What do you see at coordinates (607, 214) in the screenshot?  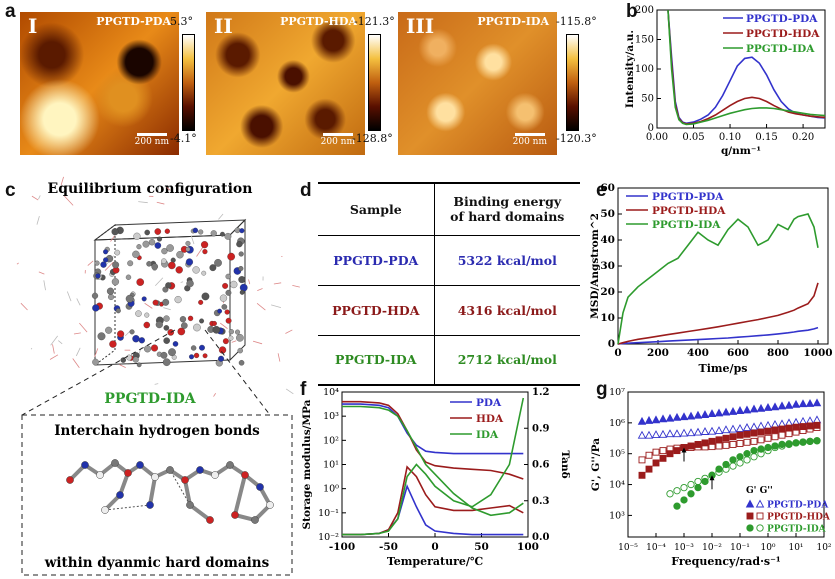 I see `y-tick-label: 50` at bounding box center [607, 214].